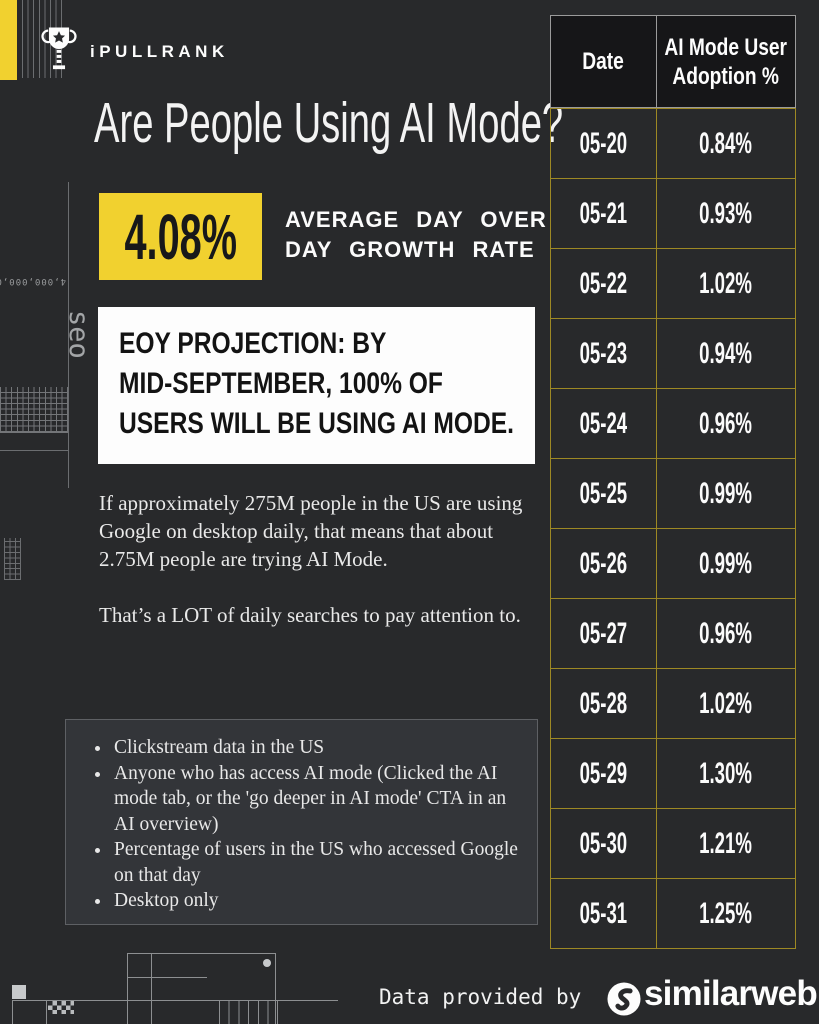 The width and height of the screenshot is (819, 1024). I want to click on decor-yellow-bar, so click(8, 40).